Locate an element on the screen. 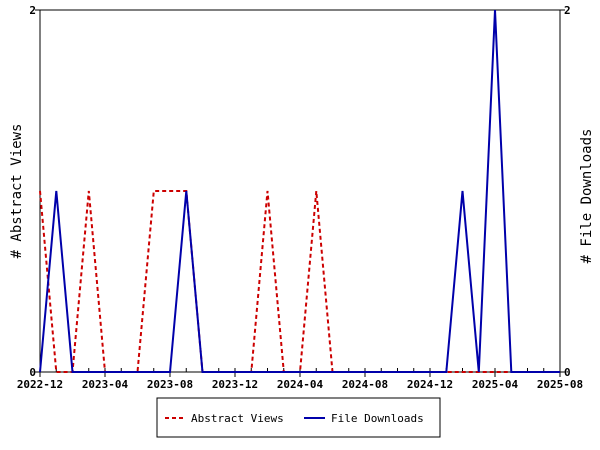  x-tick-label: 2024-08 is located at coordinates (365, 384).